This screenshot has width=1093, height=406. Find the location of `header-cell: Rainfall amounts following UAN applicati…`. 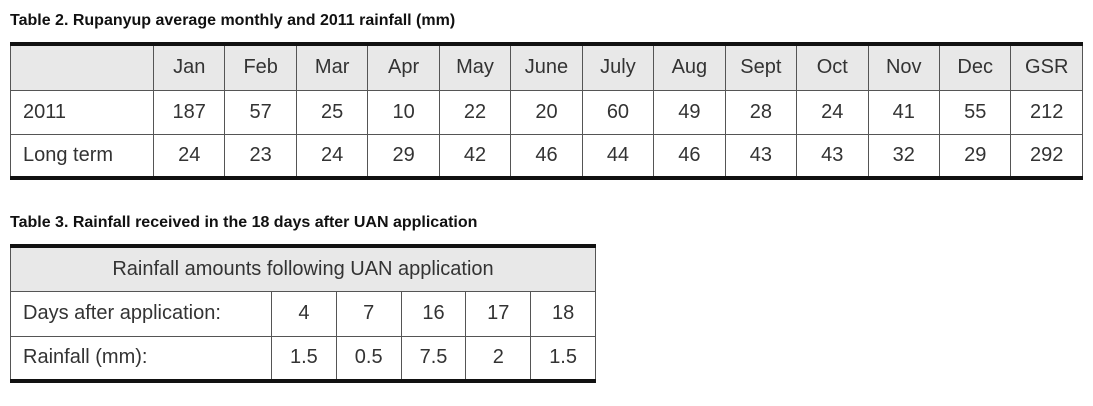

header-cell: Rainfall amounts following UAN applicati… is located at coordinates (303, 268).